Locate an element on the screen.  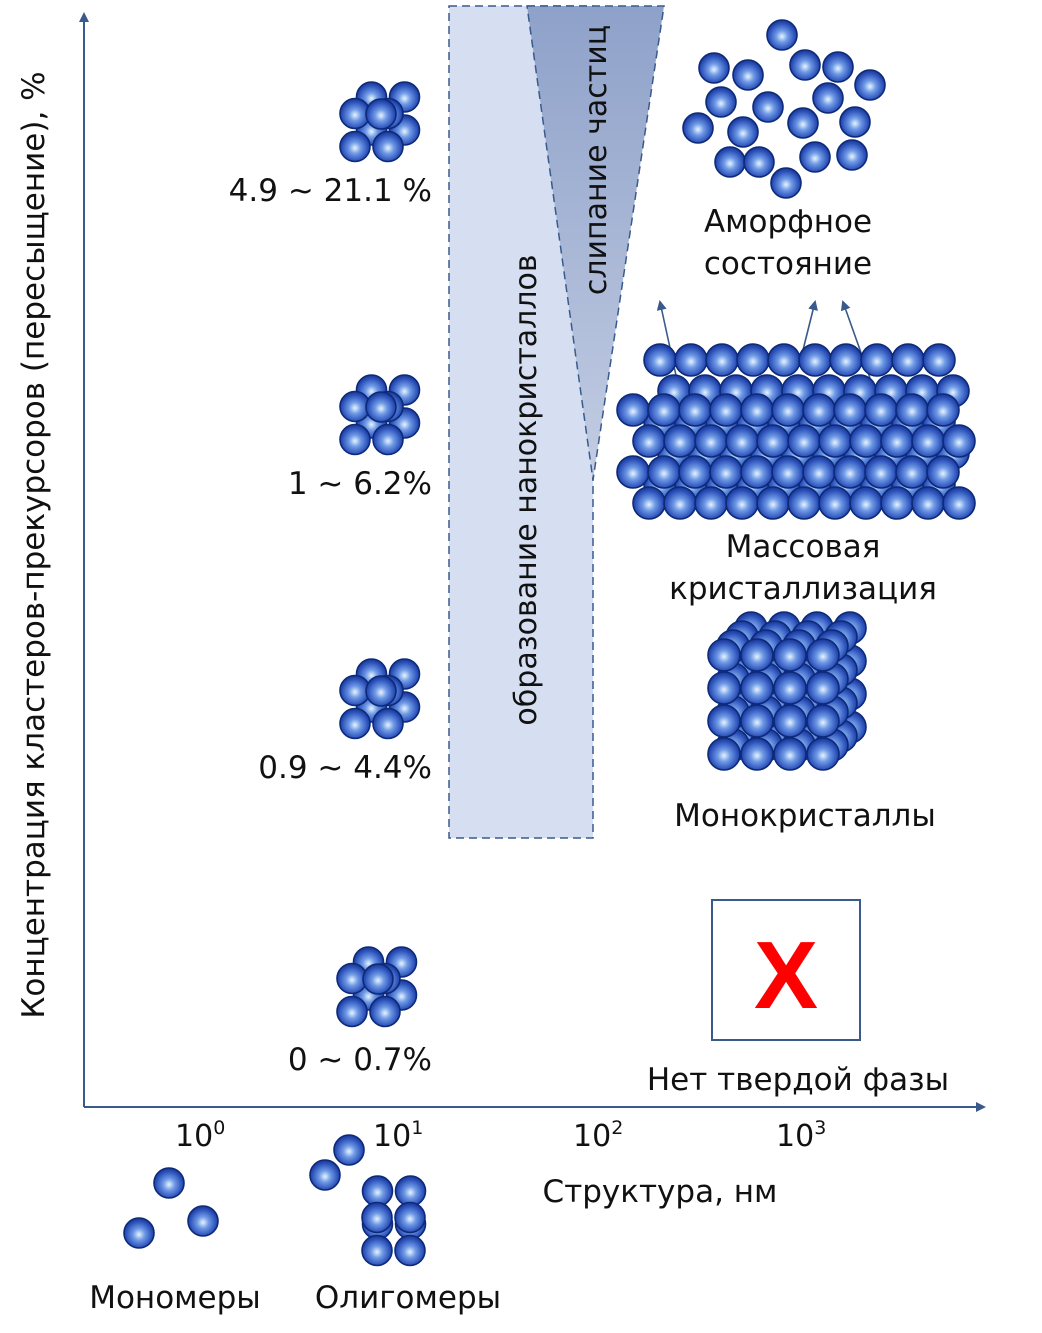
oligomers-label: Олигомеры is located at coordinates (408, 1298).